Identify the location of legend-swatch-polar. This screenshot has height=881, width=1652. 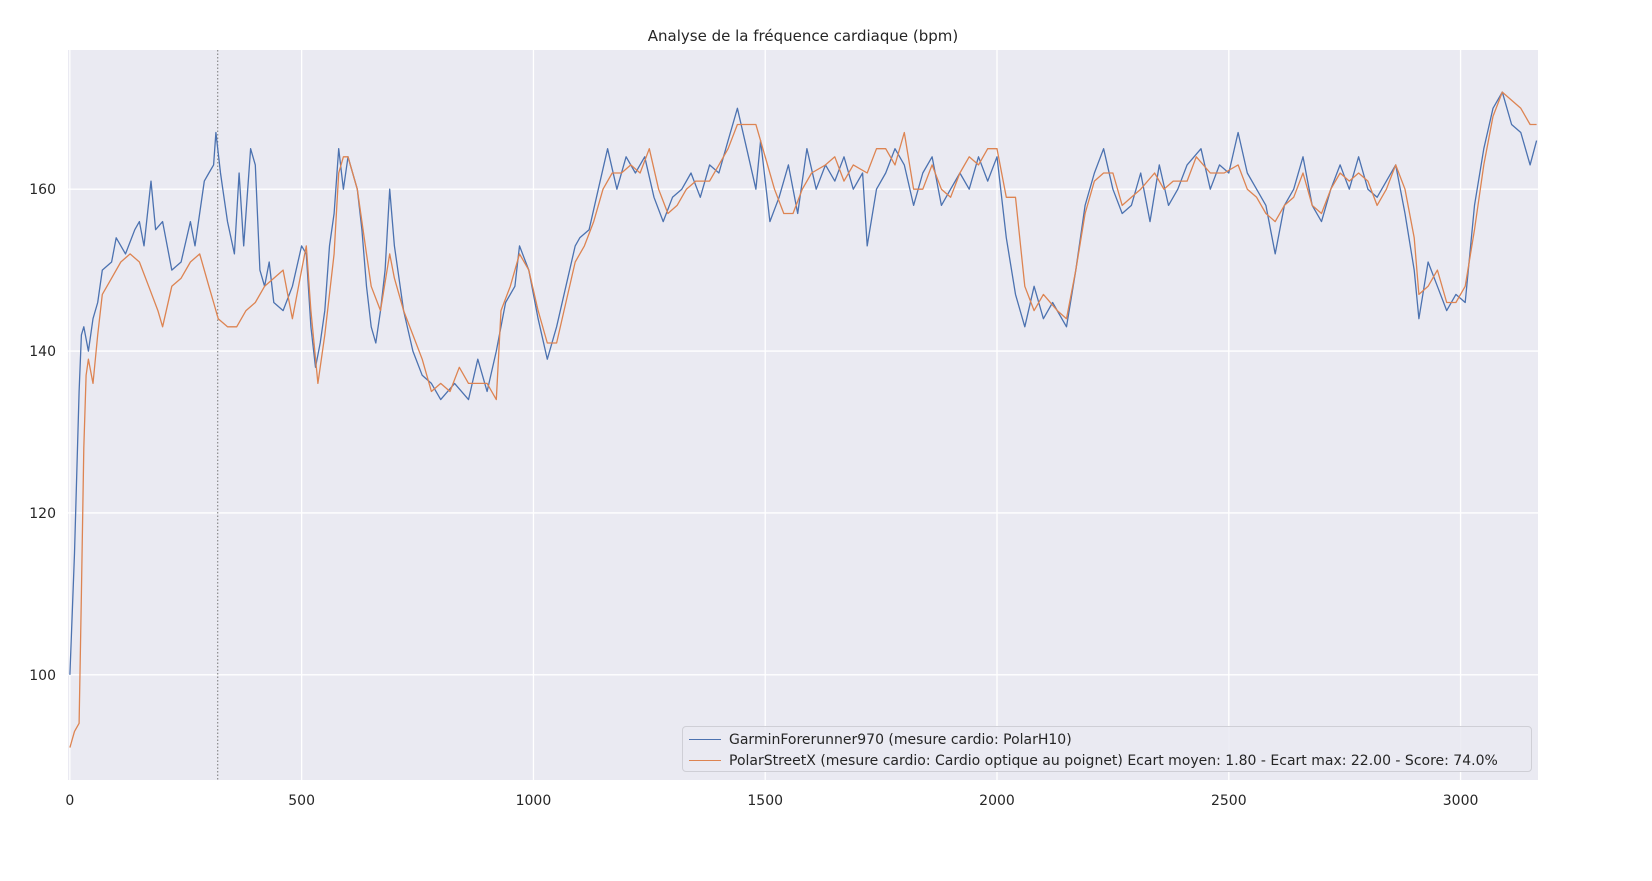
(705, 760).